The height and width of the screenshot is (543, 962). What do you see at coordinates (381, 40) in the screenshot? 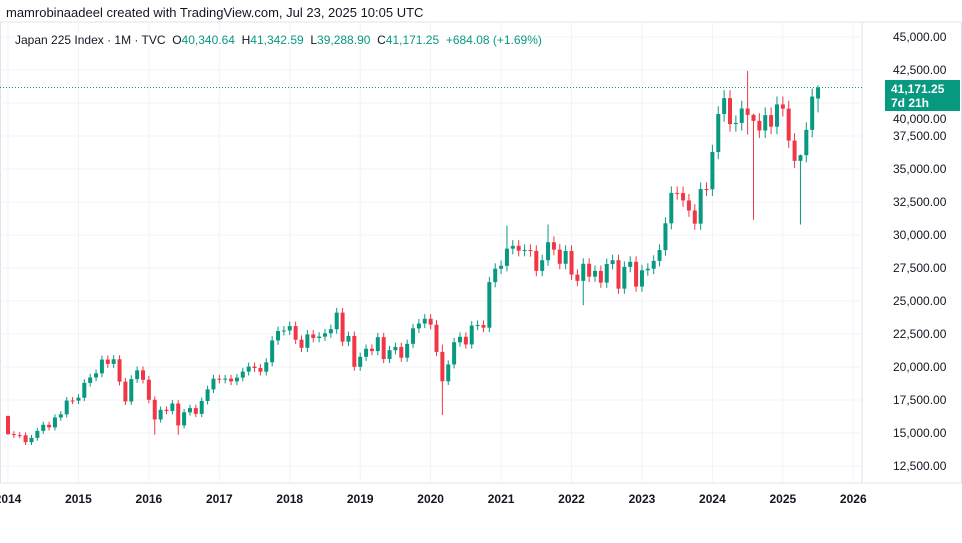
I see `close-label: C` at bounding box center [381, 40].